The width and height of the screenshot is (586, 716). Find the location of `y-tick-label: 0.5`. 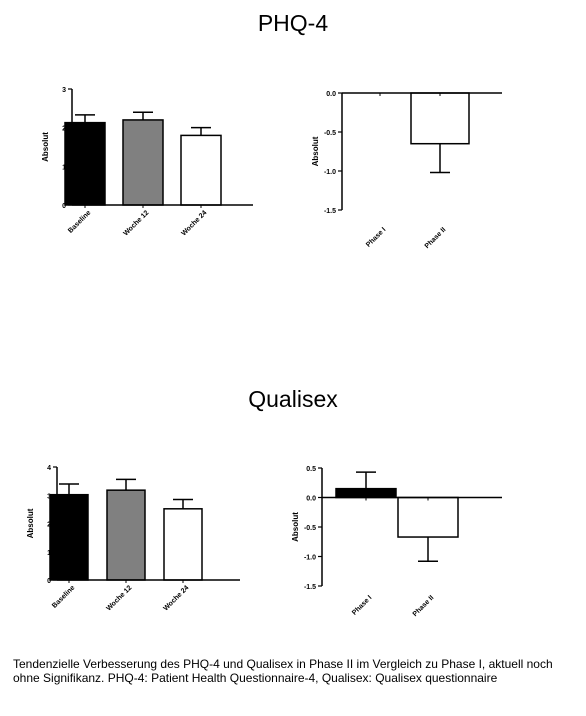

y-tick-label: 0.5 is located at coordinates (311, 469).